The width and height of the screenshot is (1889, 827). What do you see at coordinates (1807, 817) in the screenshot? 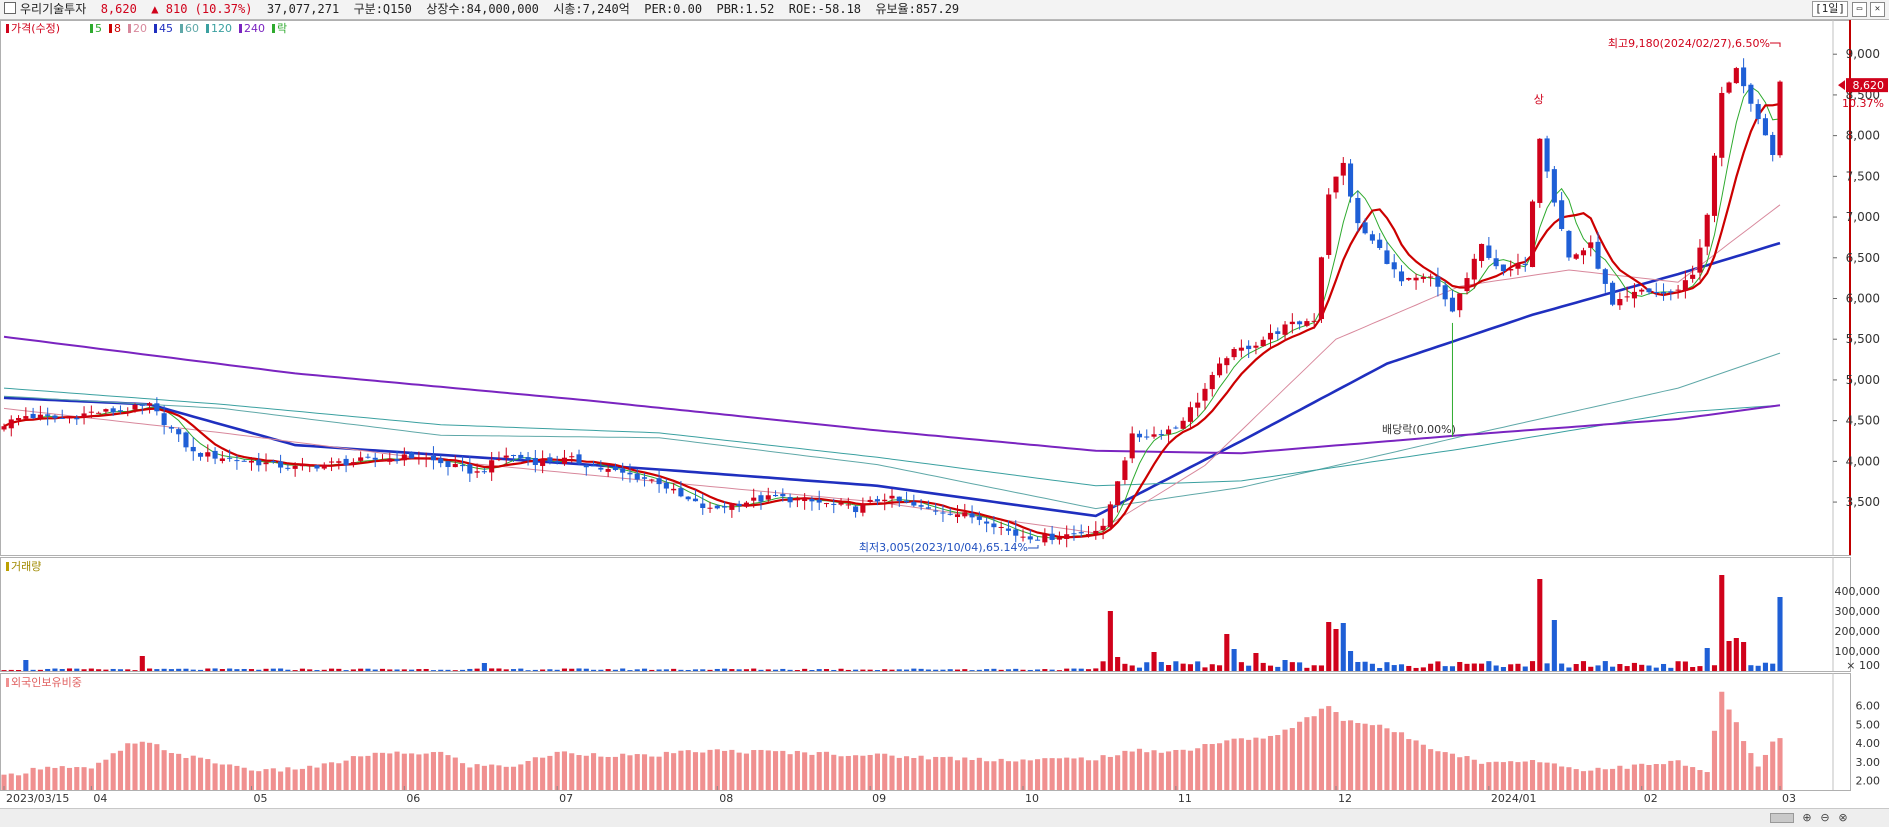
I see `zoom-in-icon: ⊕` at bounding box center [1807, 817].